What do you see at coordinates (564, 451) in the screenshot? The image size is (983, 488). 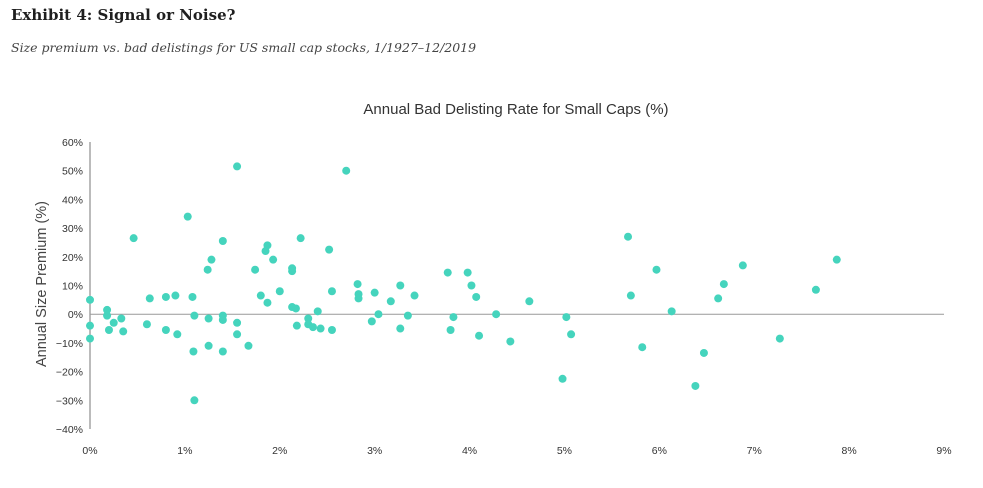 I see `x-tick-label: 5%` at bounding box center [564, 451].